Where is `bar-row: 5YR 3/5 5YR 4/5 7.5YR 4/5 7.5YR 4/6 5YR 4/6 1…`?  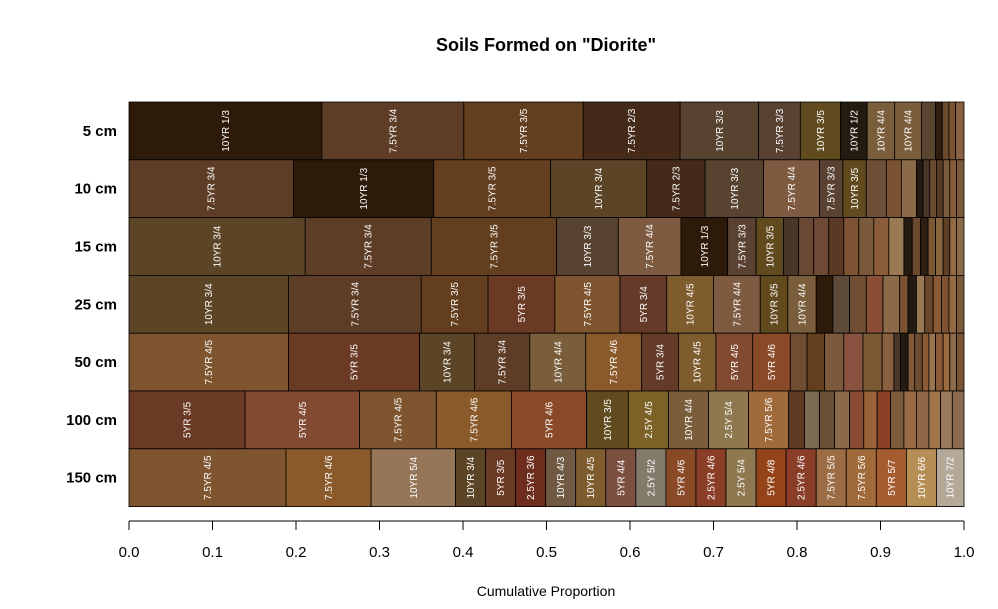
bar-row: 5YR 3/5 5YR 4/5 7.5YR 4/5 7.5YR 4/6 5YR 4/6 1… is located at coordinates (546, 420).